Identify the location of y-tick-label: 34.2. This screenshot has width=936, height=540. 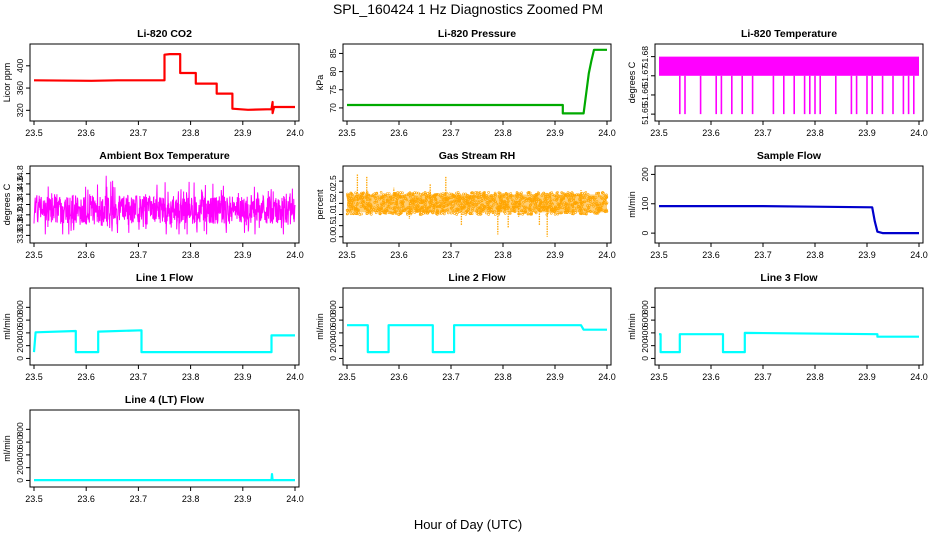
(20, 204).